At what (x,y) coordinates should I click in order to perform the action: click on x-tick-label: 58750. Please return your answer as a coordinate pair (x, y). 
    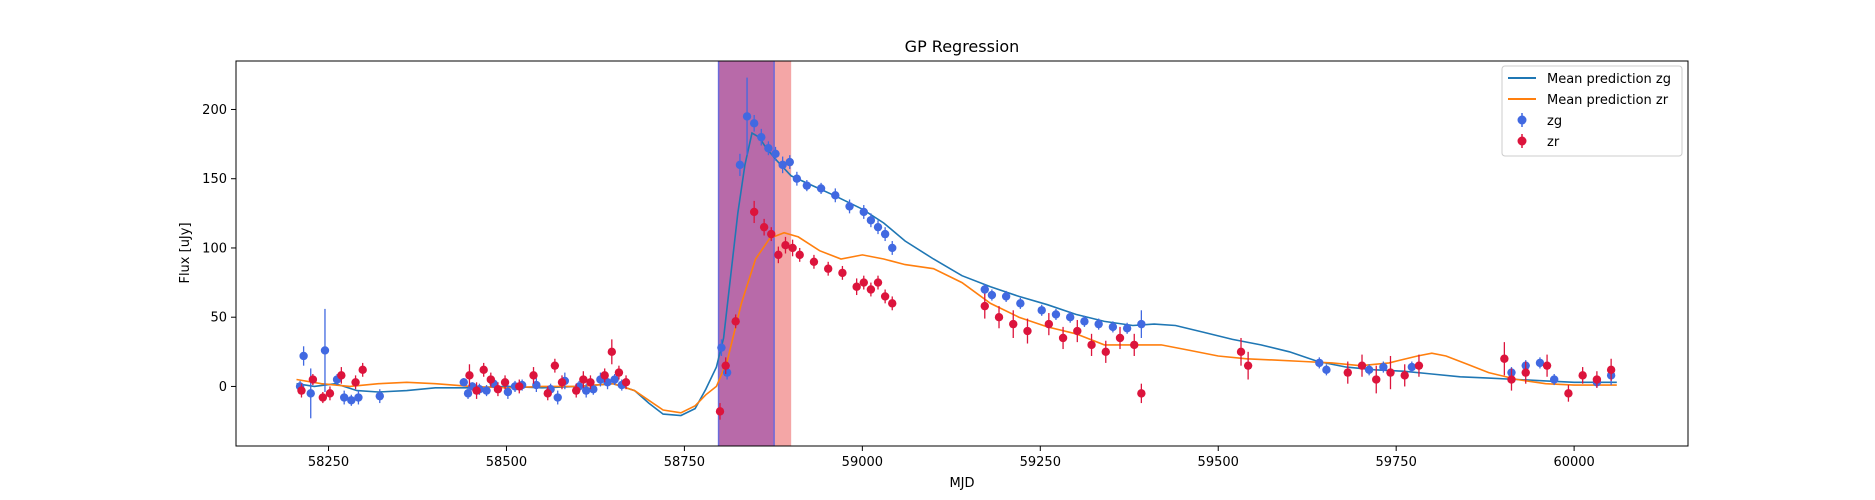
    Looking at the image, I should click on (684, 462).